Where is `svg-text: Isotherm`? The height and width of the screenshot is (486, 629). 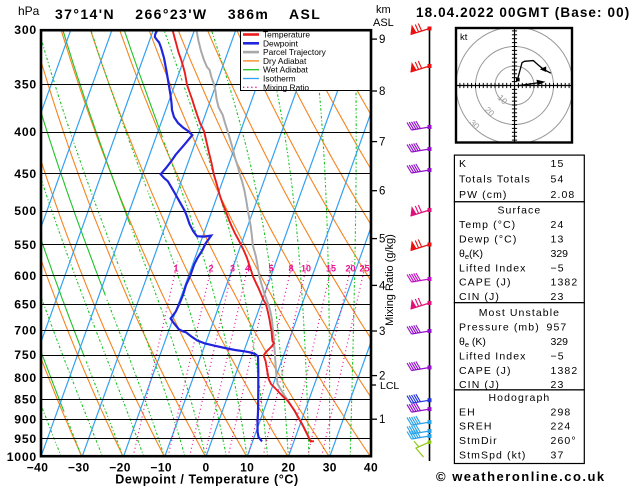
svg-text: Isotherm is located at coordinates (279, 79).